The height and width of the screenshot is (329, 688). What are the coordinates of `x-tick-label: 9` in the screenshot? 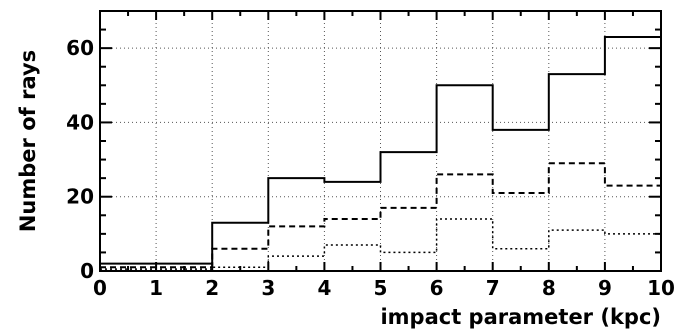 It's located at (605, 288).